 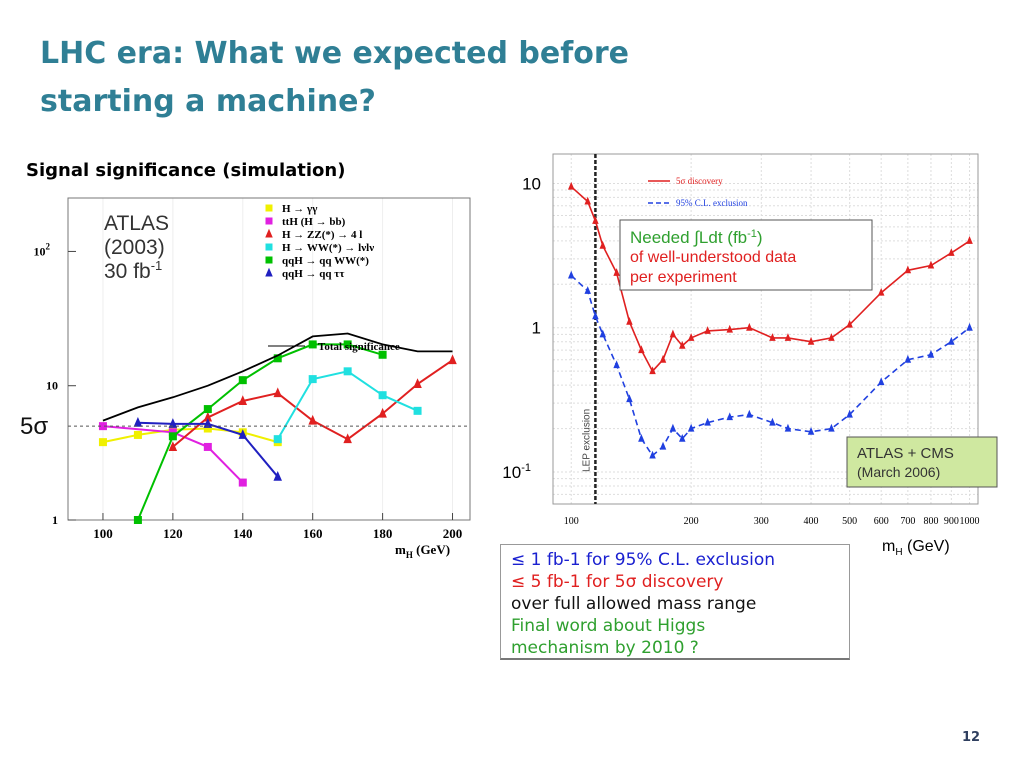 I want to click on threshold-label: 5σ, so click(x=34, y=426).